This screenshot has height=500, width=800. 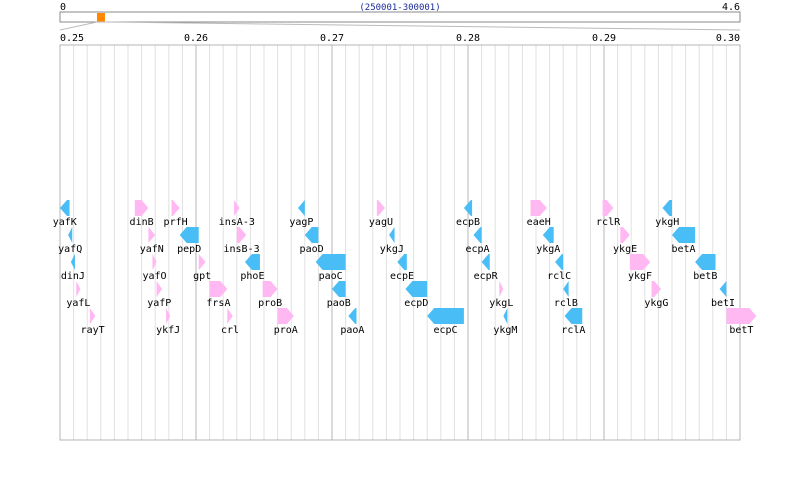 What do you see at coordinates (73, 276) in the screenshot?
I see `gene-label: dinJ` at bounding box center [73, 276].